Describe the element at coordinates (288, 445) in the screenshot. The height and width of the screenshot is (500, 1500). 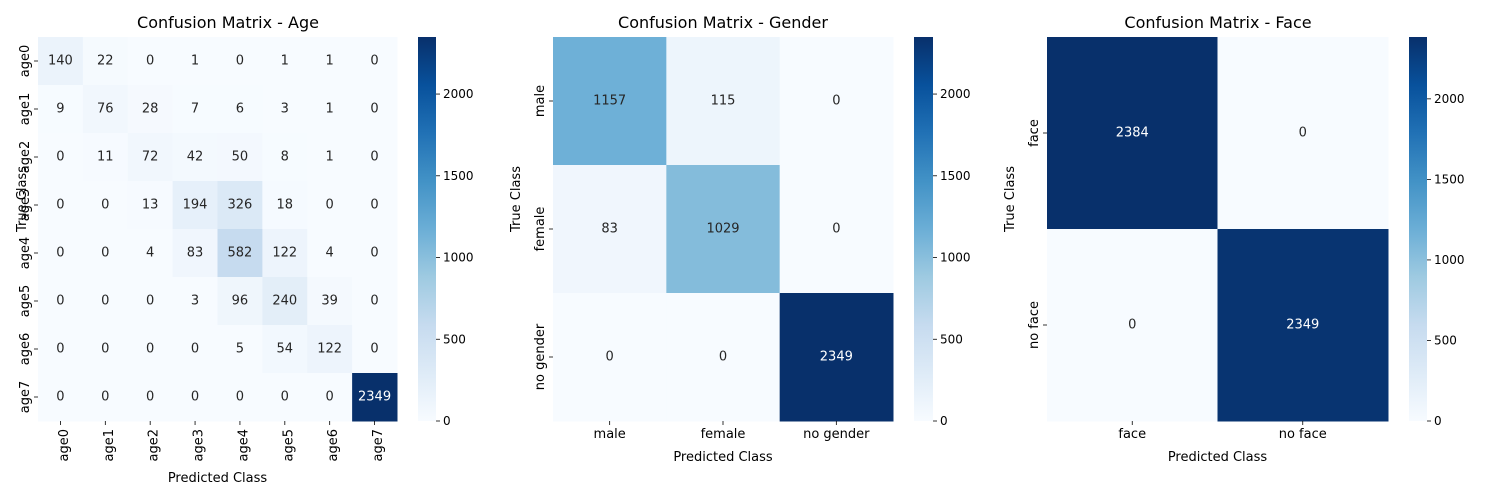
I see `x-tick-label: age5` at that location.